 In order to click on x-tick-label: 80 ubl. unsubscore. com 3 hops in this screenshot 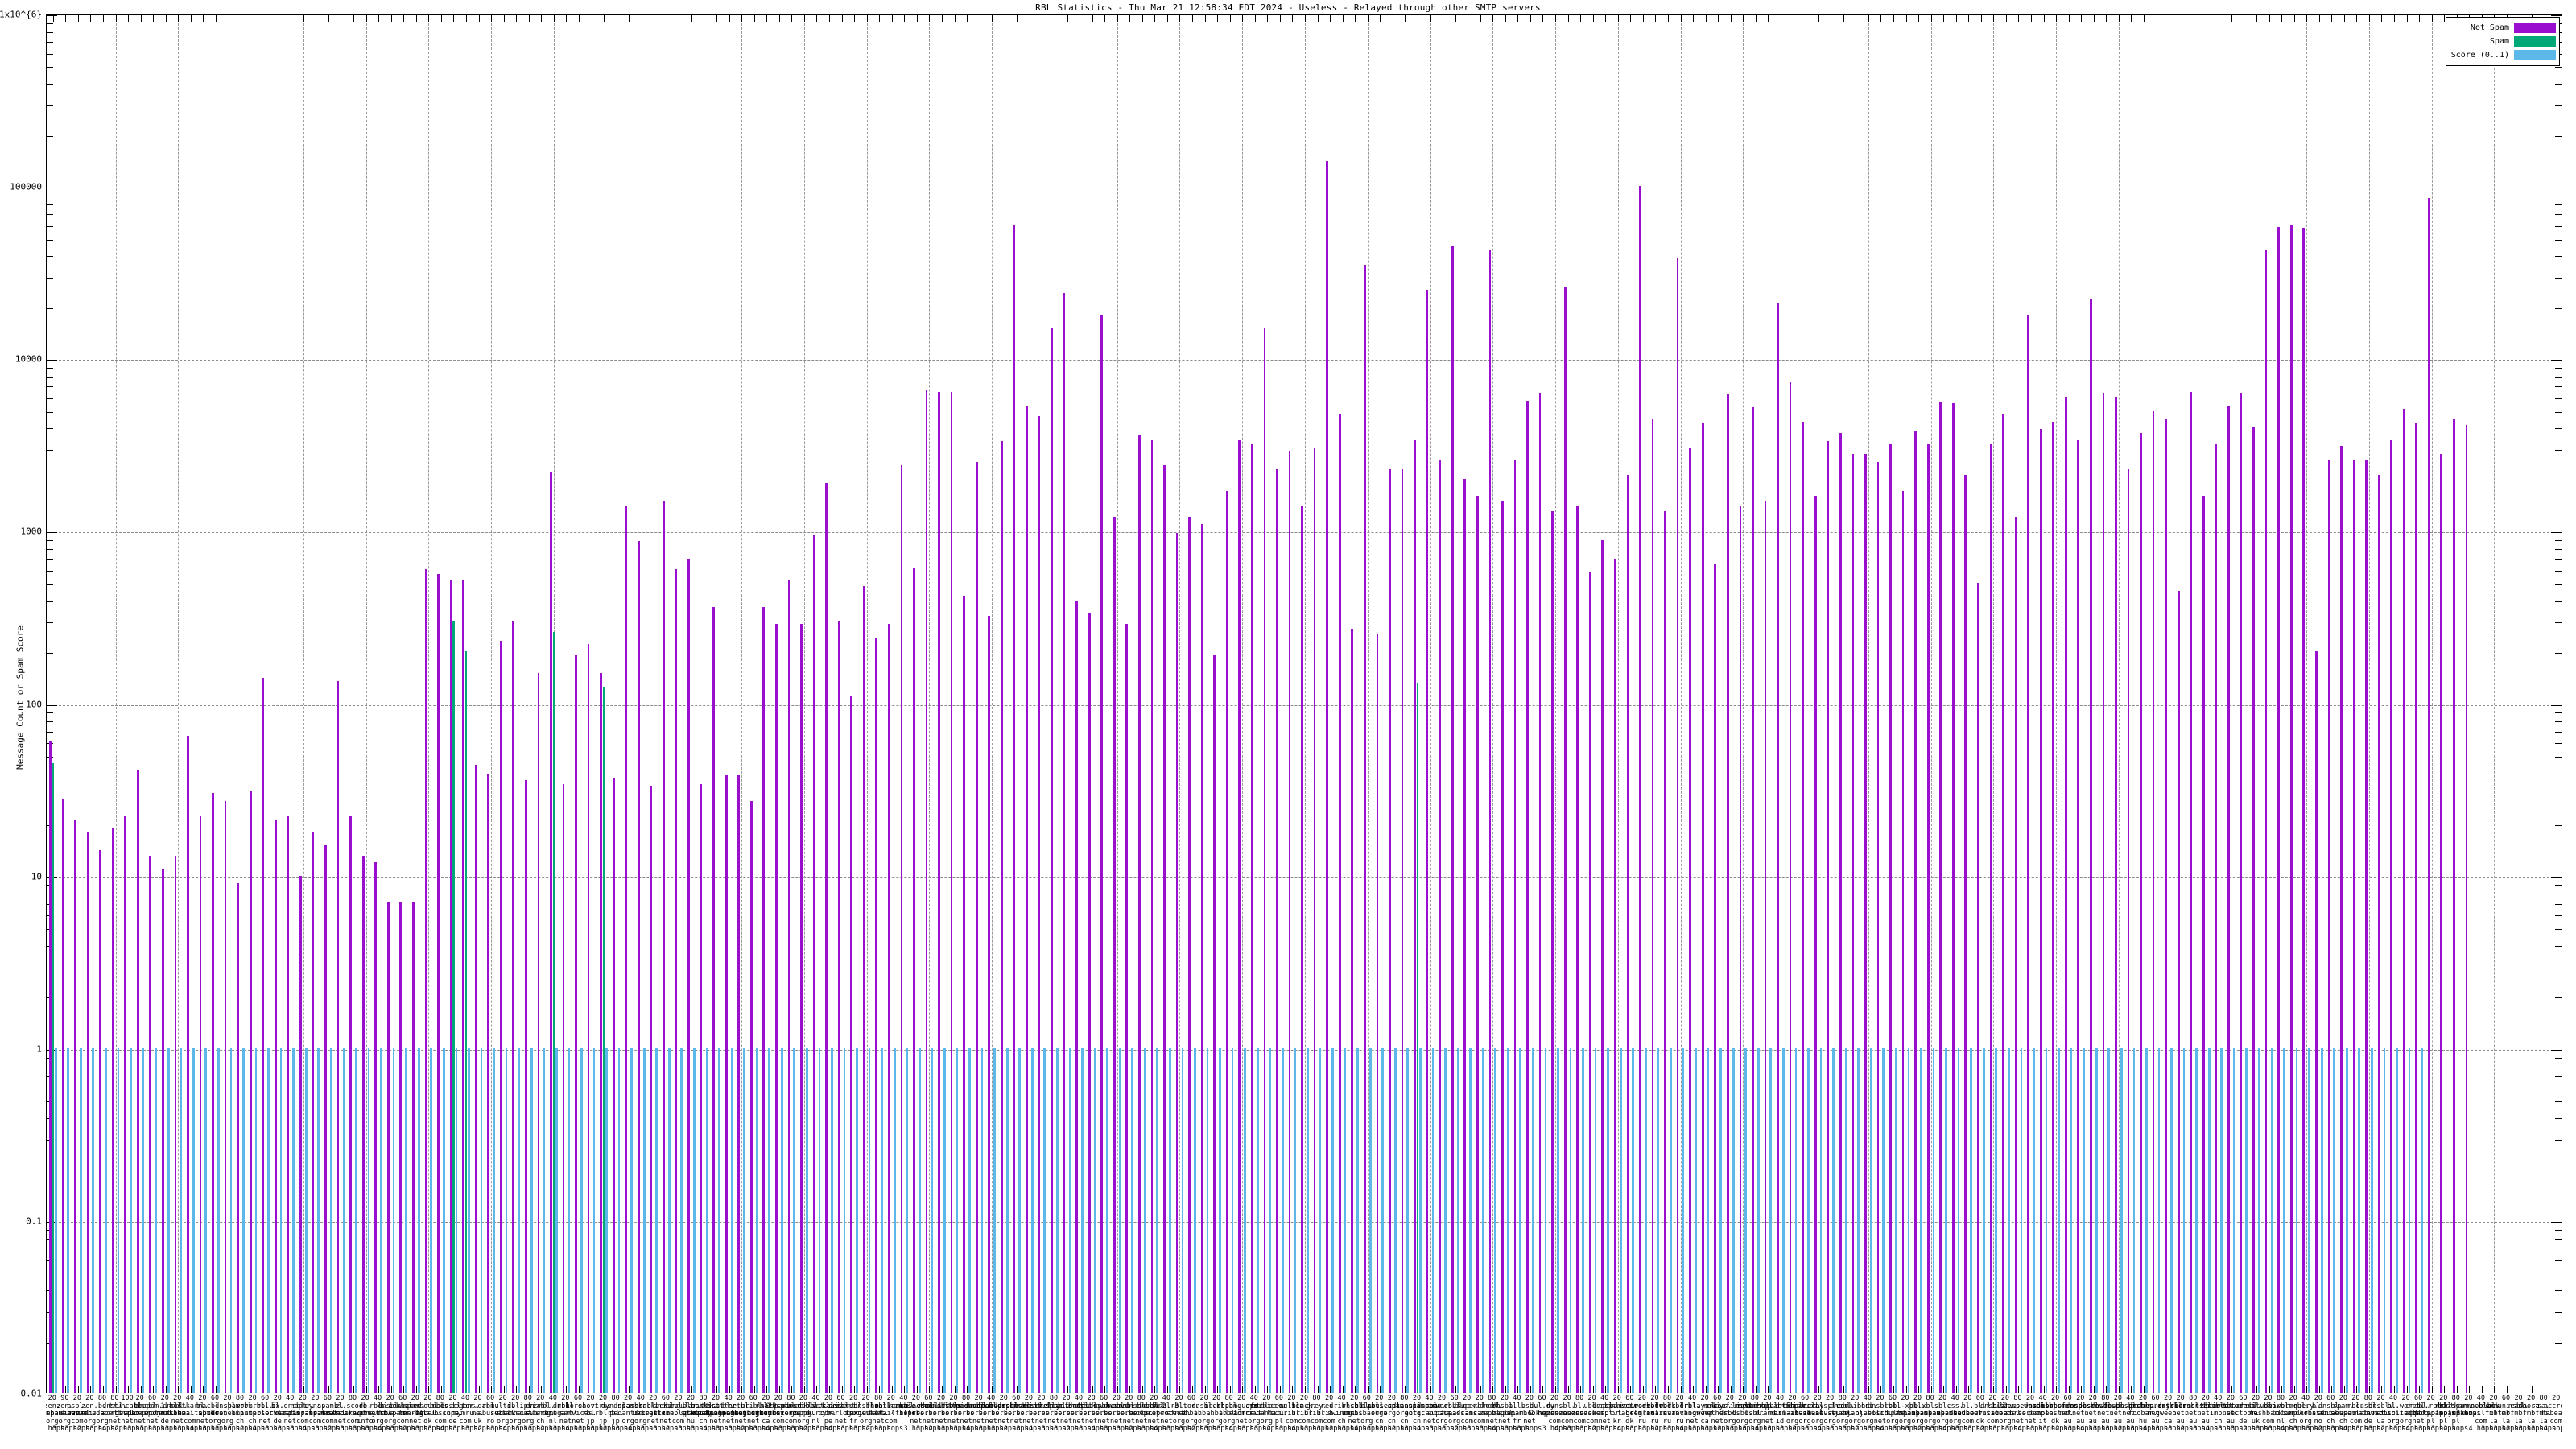, I will do `click(441, 1414)`.